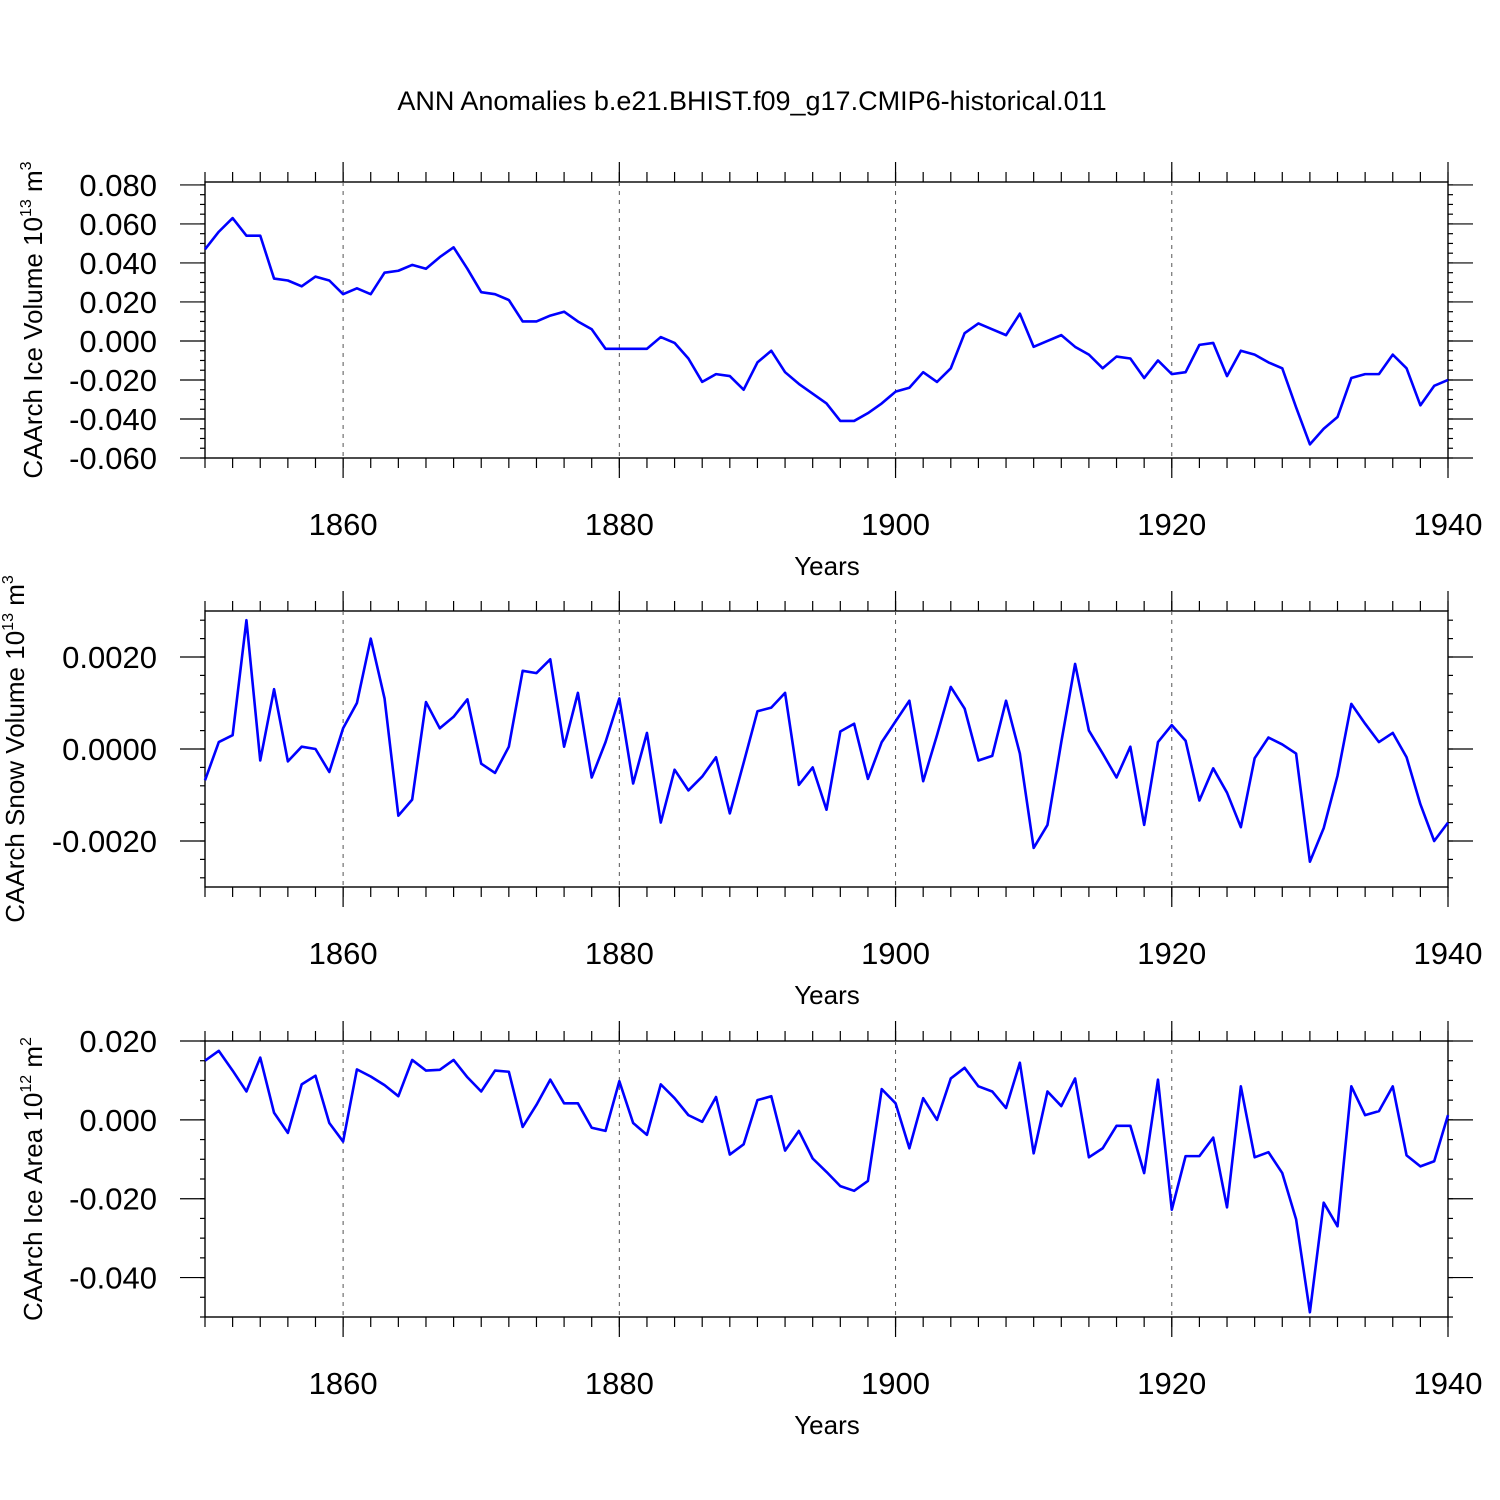 The width and height of the screenshot is (1500, 1500). I want to click on y-axis-label: CAArch Ice Area 1012 m2, so click(33, 1179).